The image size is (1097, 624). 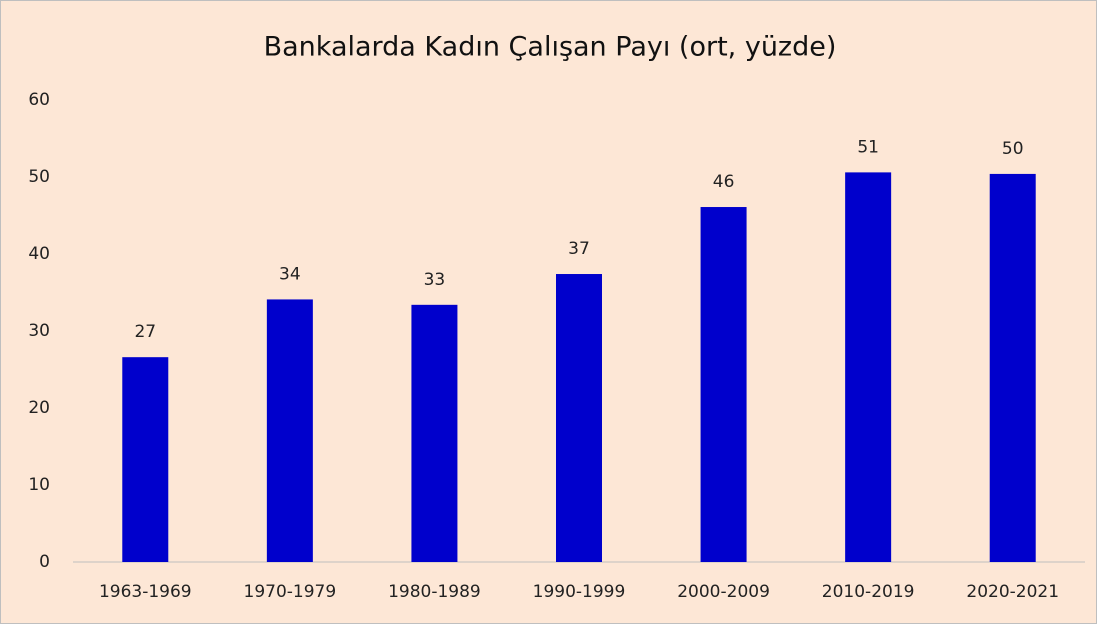 I want to click on data-label: 37, so click(x=579, y=249).